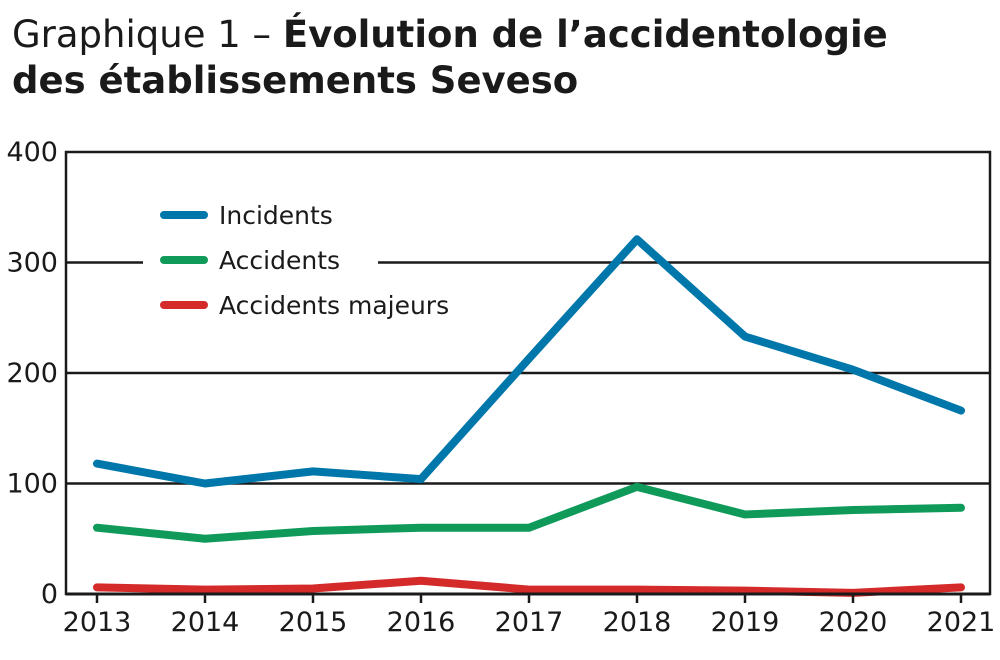 This screenshot has height=660, width=1000. Describe the element at coordinates (32, 263) in the screenshot. I see `y-tick-label-300: 300` at that location.